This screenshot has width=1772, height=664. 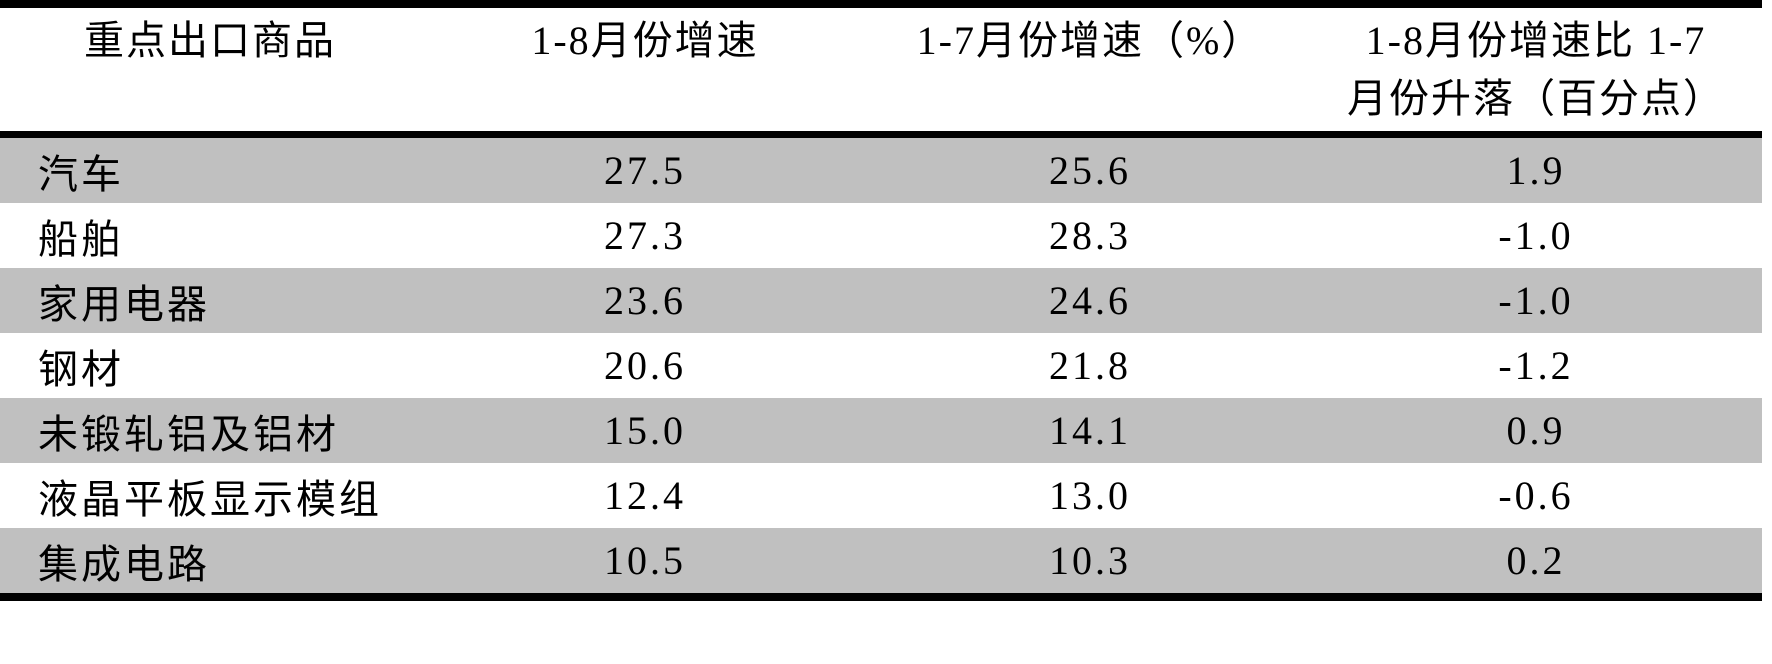 What do you see at coordinates (645, 430) in the screenshot?
I see `aug-growth-value: 15.0` at bounding box center [645, 430].